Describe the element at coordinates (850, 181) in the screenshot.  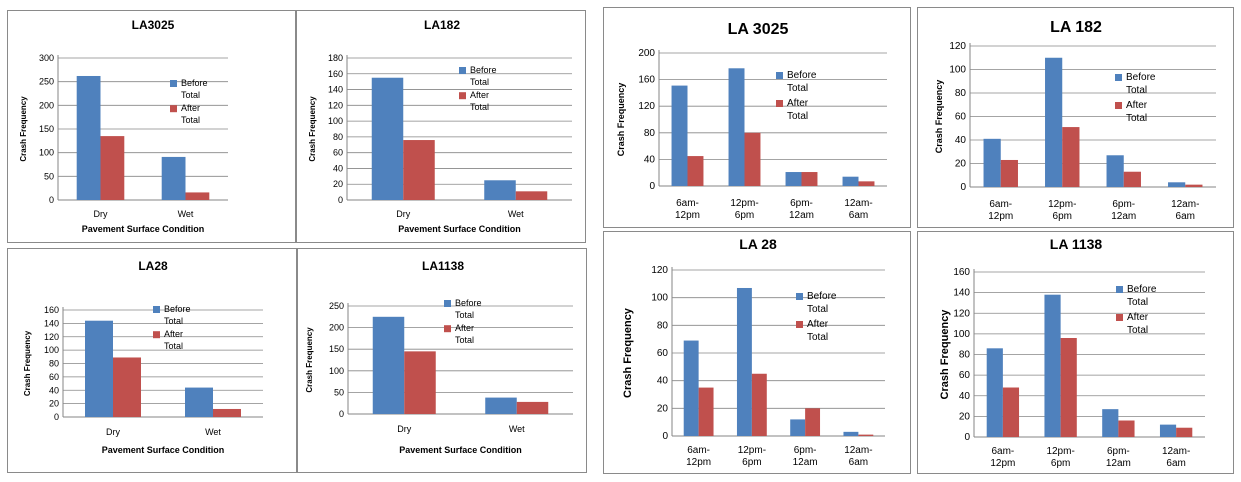
I see `before-bar-12am-6am` at that location.